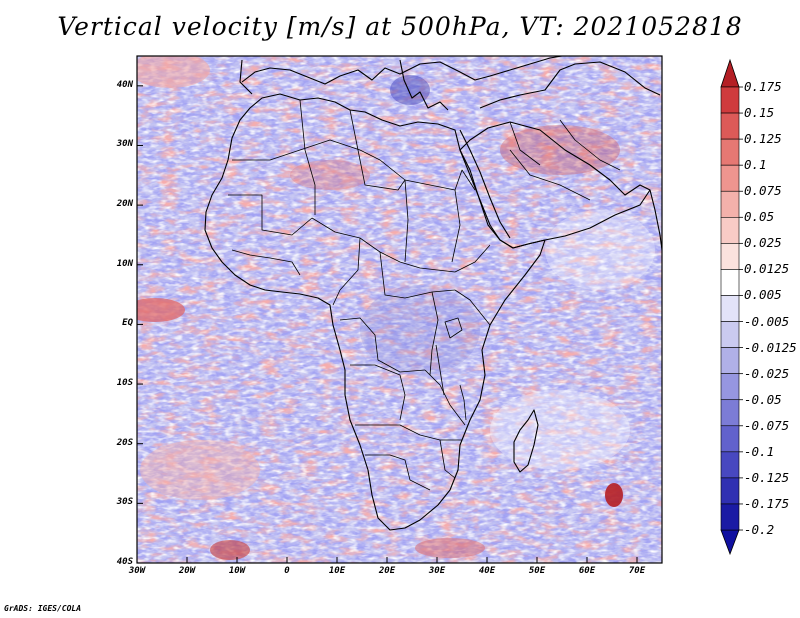 This screenshot has height=618, width=800. I want to click on lon-tick-label: 30E, so click(437, 571).